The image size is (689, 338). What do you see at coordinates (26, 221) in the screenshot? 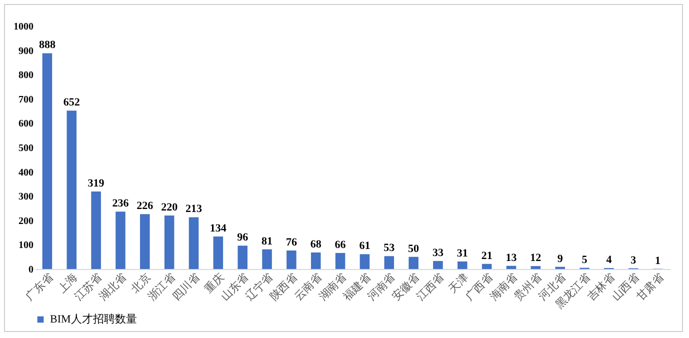
I see `y-tick-label: 200` at bounding box center [26, 221].